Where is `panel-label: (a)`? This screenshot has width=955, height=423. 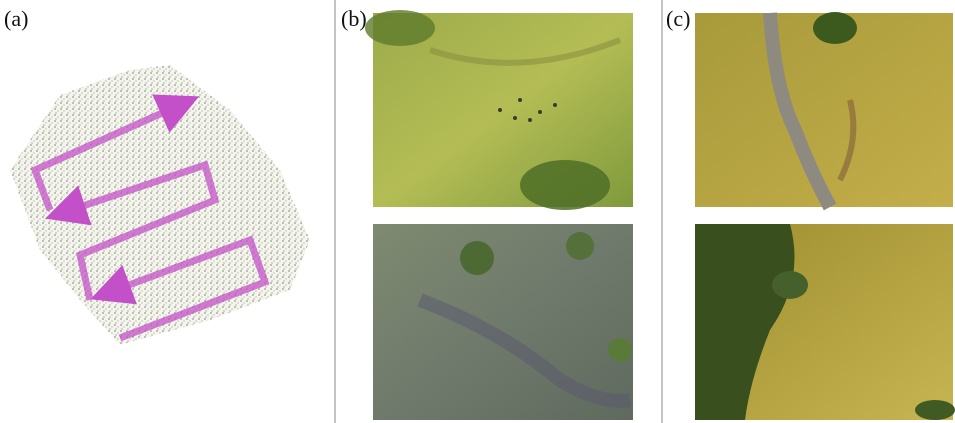 panel-label: (a) is located at coordinates (16, 18).